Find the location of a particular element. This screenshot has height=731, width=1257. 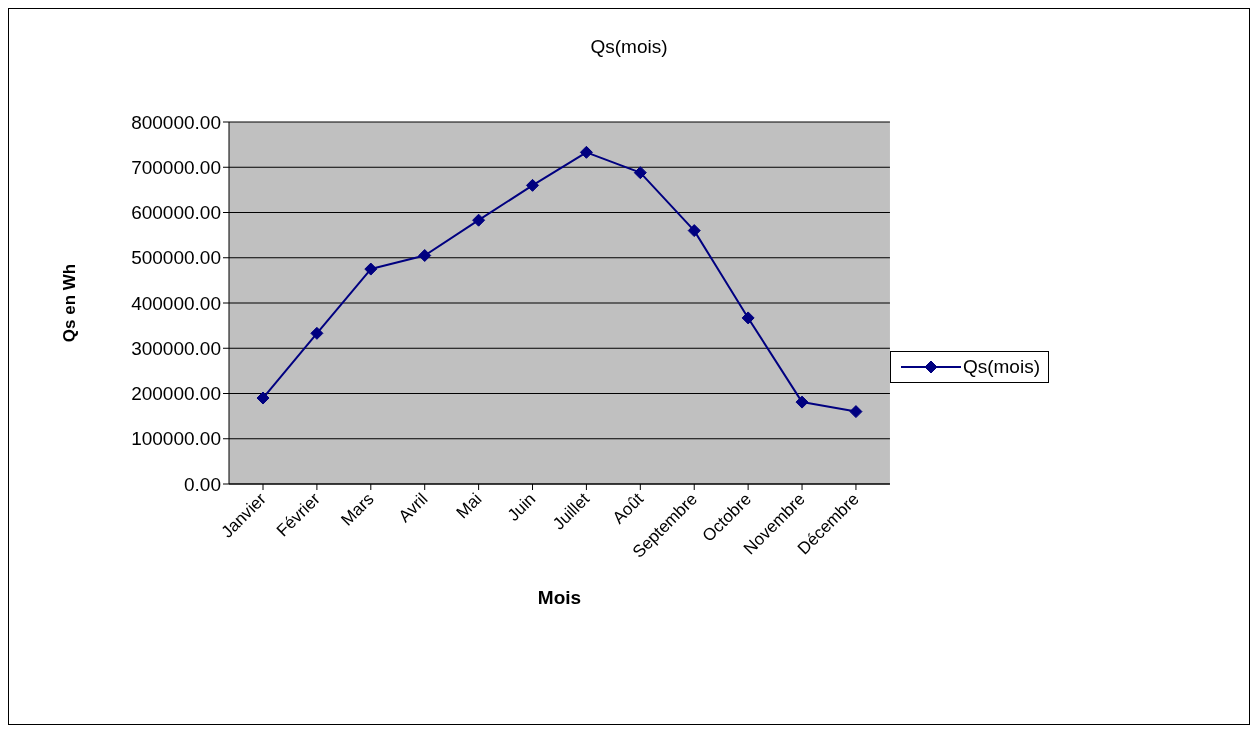

legend-label: Qs(mois) is located at coordinates (1001, 366).